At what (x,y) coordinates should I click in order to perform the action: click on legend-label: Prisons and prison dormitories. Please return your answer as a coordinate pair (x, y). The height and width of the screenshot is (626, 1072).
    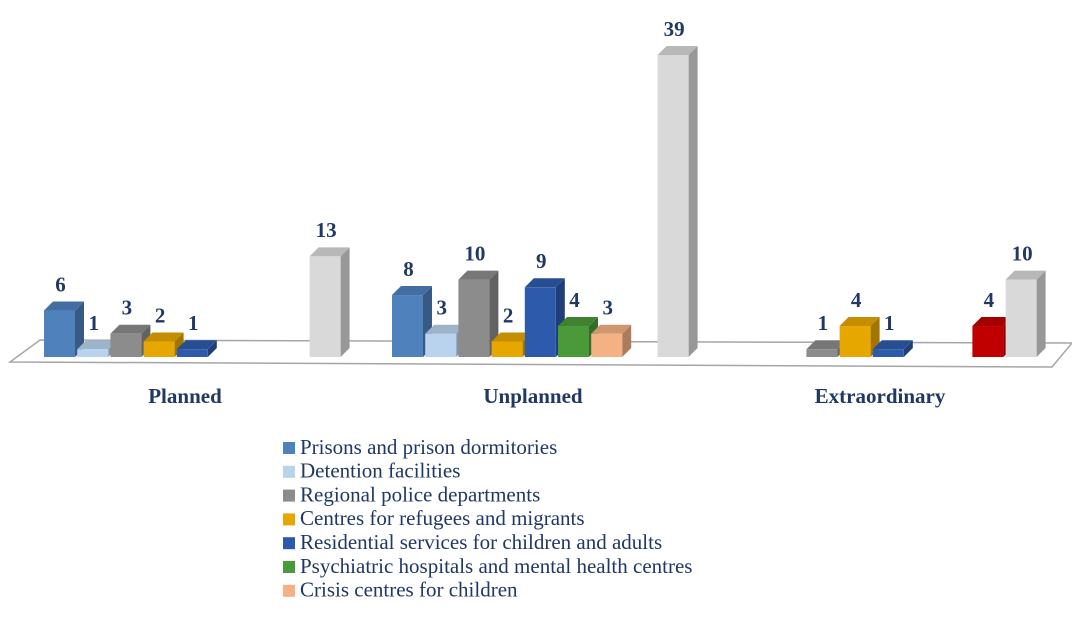
    Looking at the image, I should click on (428, 447).